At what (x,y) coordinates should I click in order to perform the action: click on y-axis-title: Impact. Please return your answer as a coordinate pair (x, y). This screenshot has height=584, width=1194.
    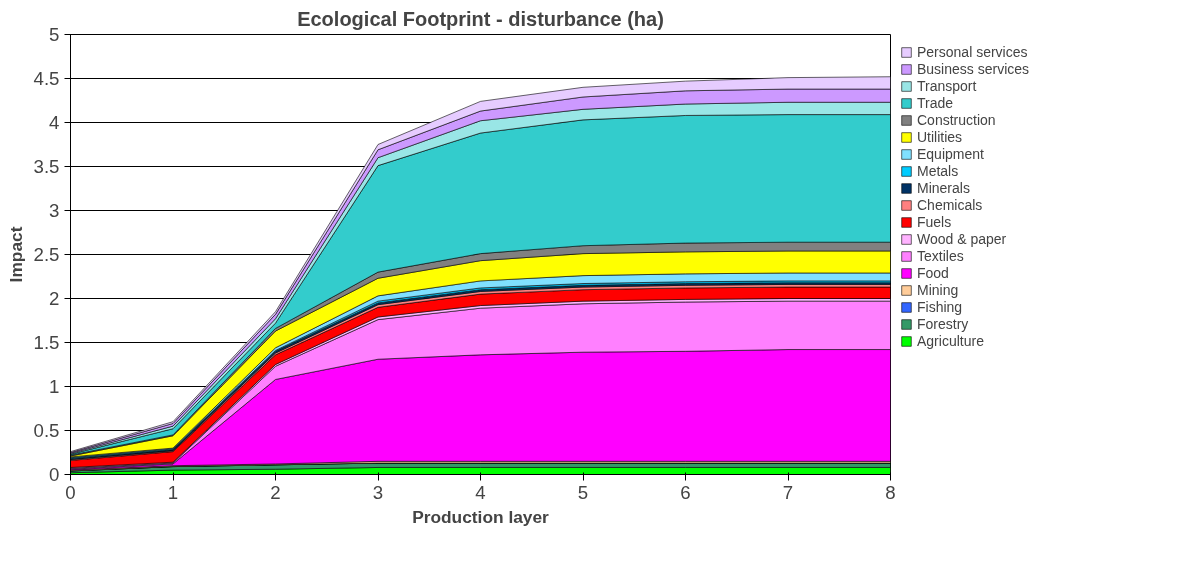
    Looking at the image, I should click on (15, 254).